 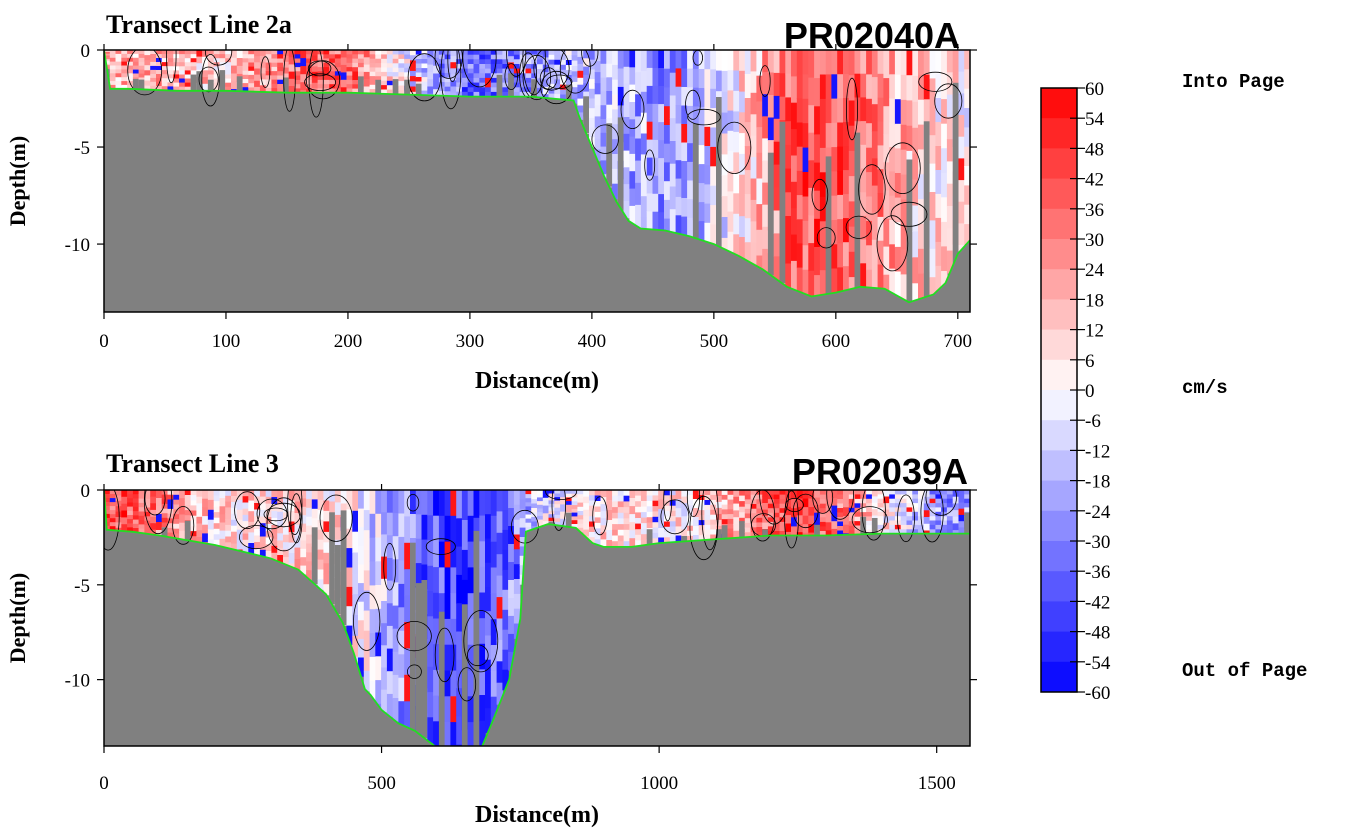 I want to click on colorbar-gradient, so click(x=1059, y=390).